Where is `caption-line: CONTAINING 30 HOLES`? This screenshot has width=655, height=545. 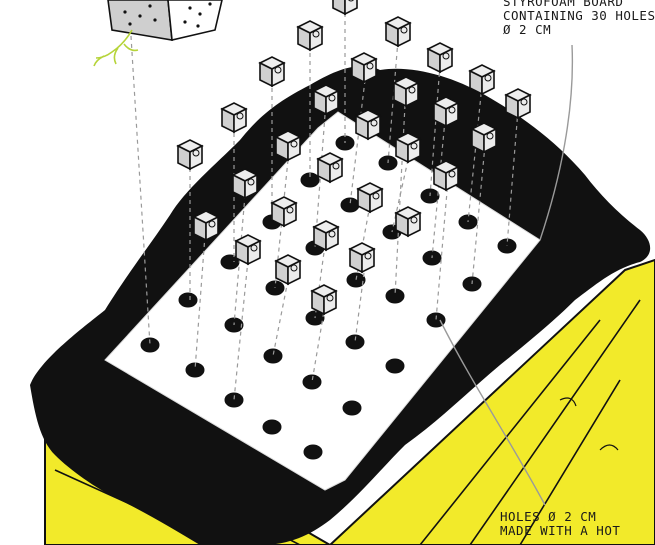
caption-line: CONTAINING 30 HOLES is located at coordinates (579, 15).